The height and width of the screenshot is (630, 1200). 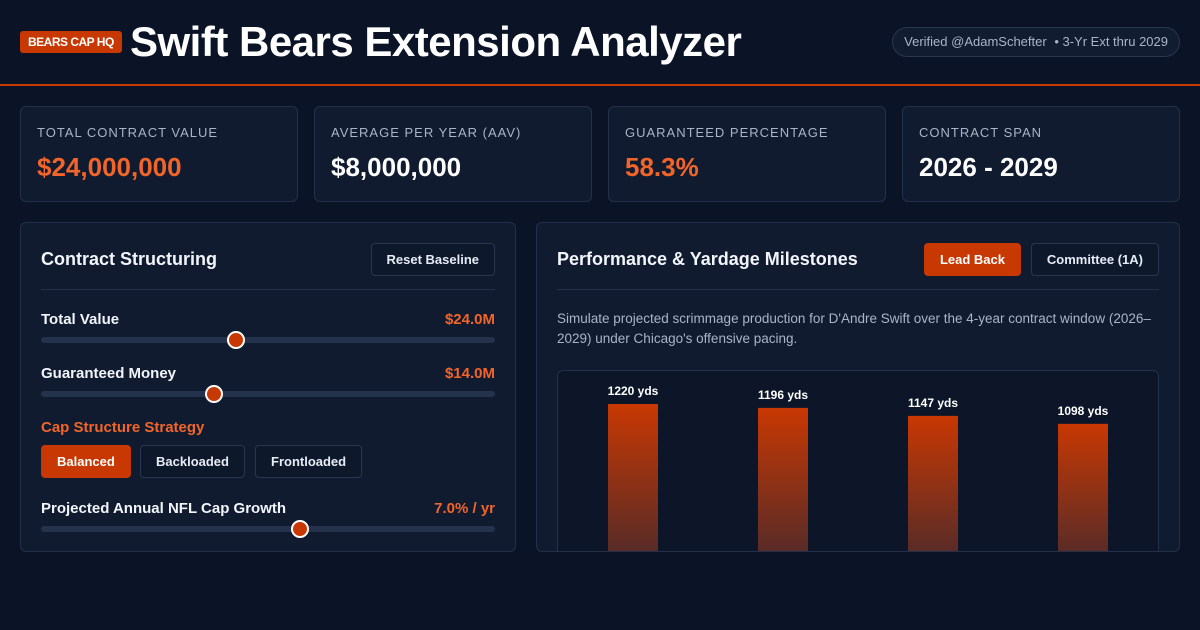 What do you see at coordinates (662, 167) in the screenshot?
I see `stat-value: 58.3%` at bounding box center [662, 167].